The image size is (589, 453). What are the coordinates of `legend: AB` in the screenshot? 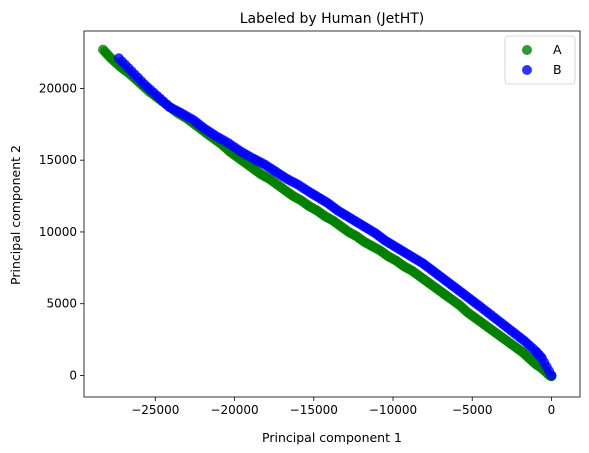 It's located at (540, 60).